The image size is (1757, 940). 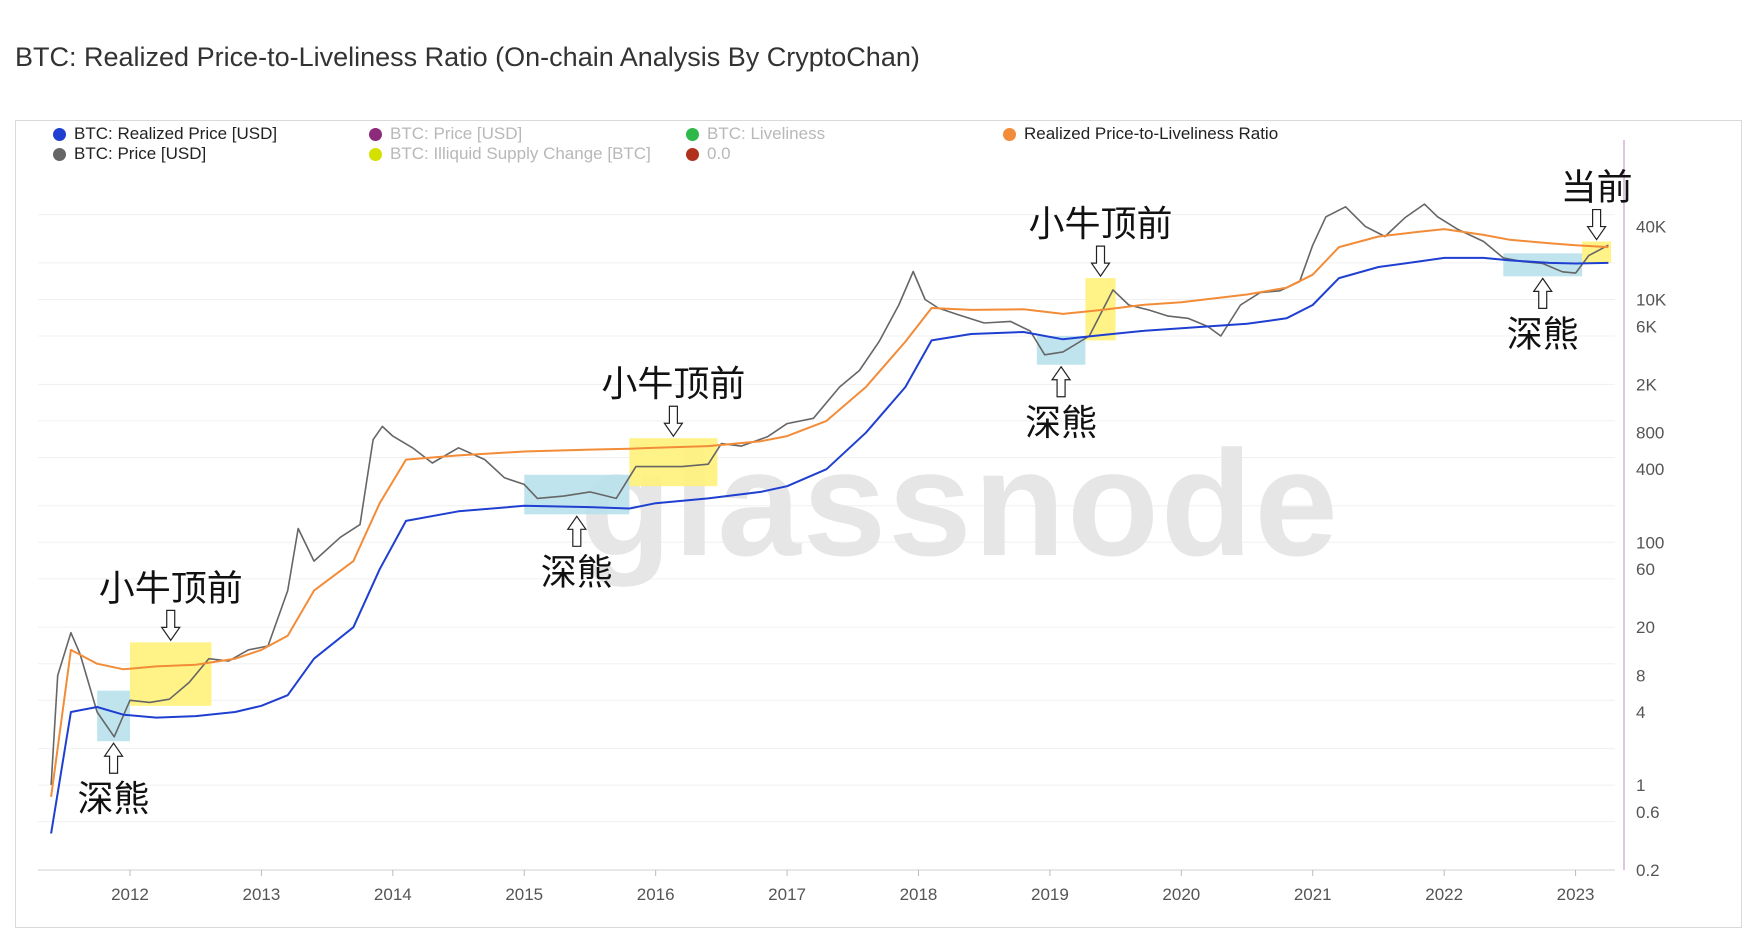 What do you see at coordinates (1640, 675) in the screenshot?
I see `y-tick-label: 8` at bounding box center [1640, 675].